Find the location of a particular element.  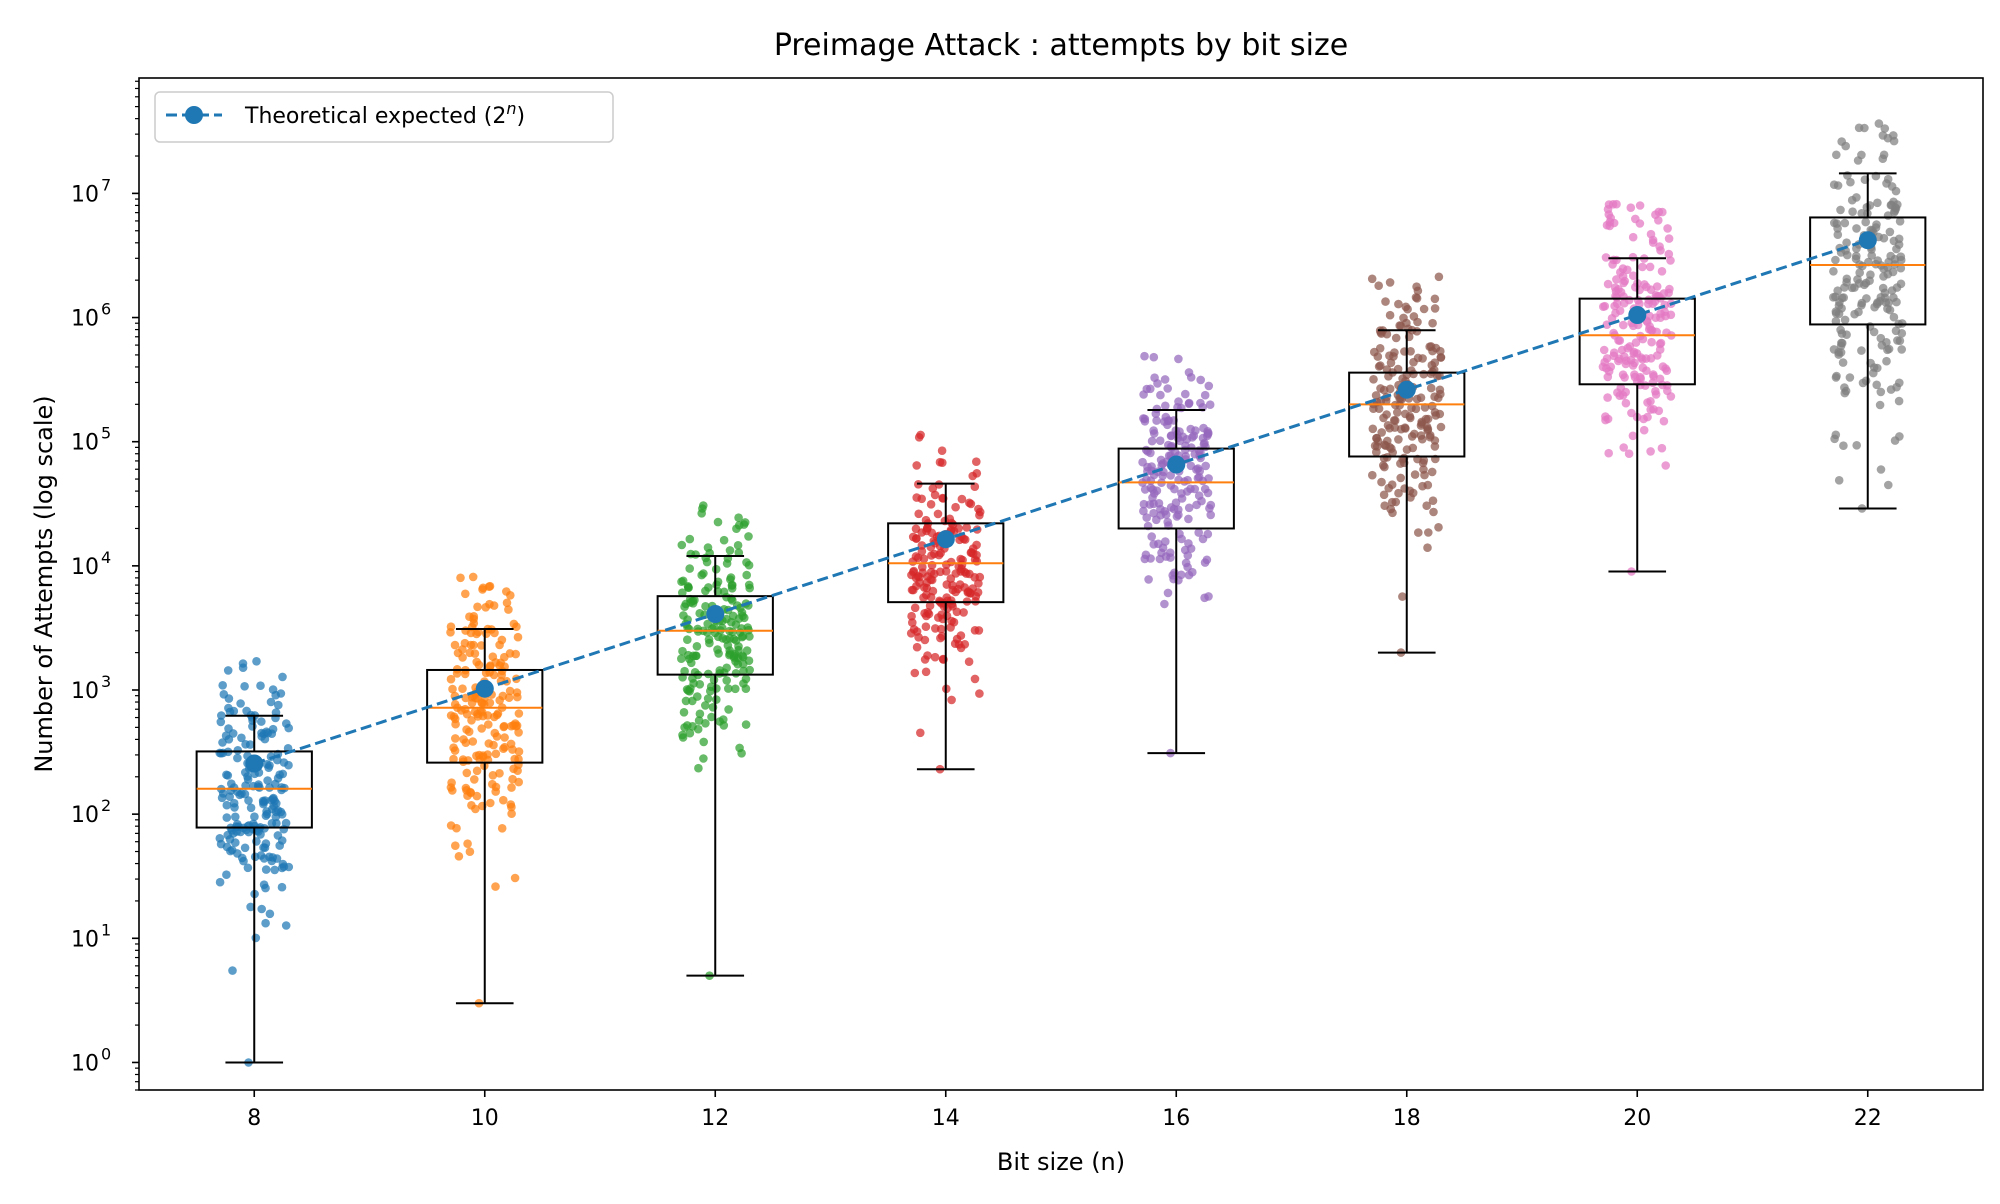

legend-label: Theoretical expected (2n) is located at coordinates (384, 114).